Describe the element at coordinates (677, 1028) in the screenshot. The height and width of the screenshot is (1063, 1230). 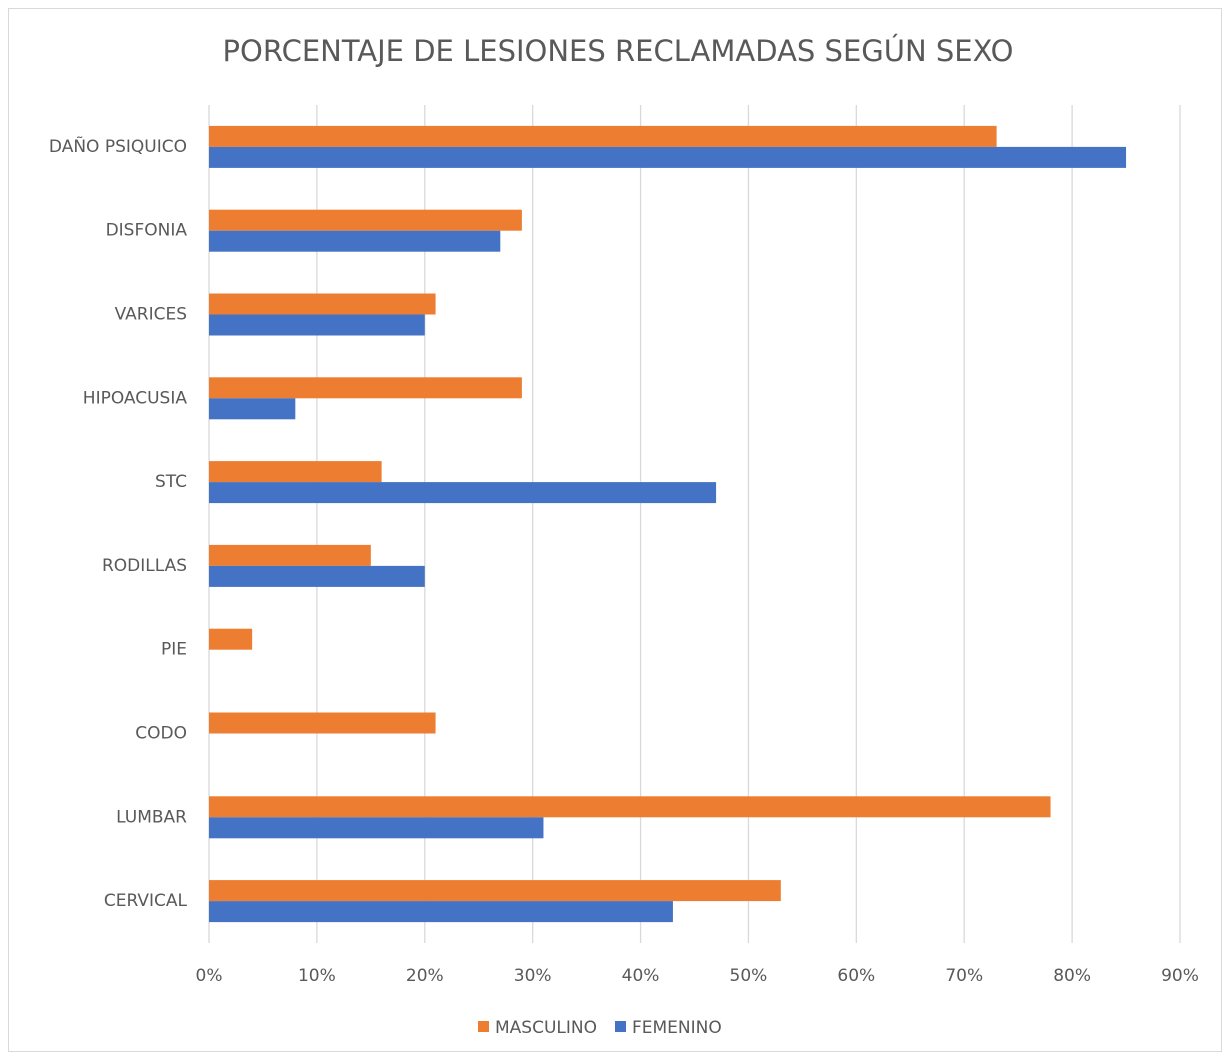
I see `legend-label: FEMENINO` at that location.